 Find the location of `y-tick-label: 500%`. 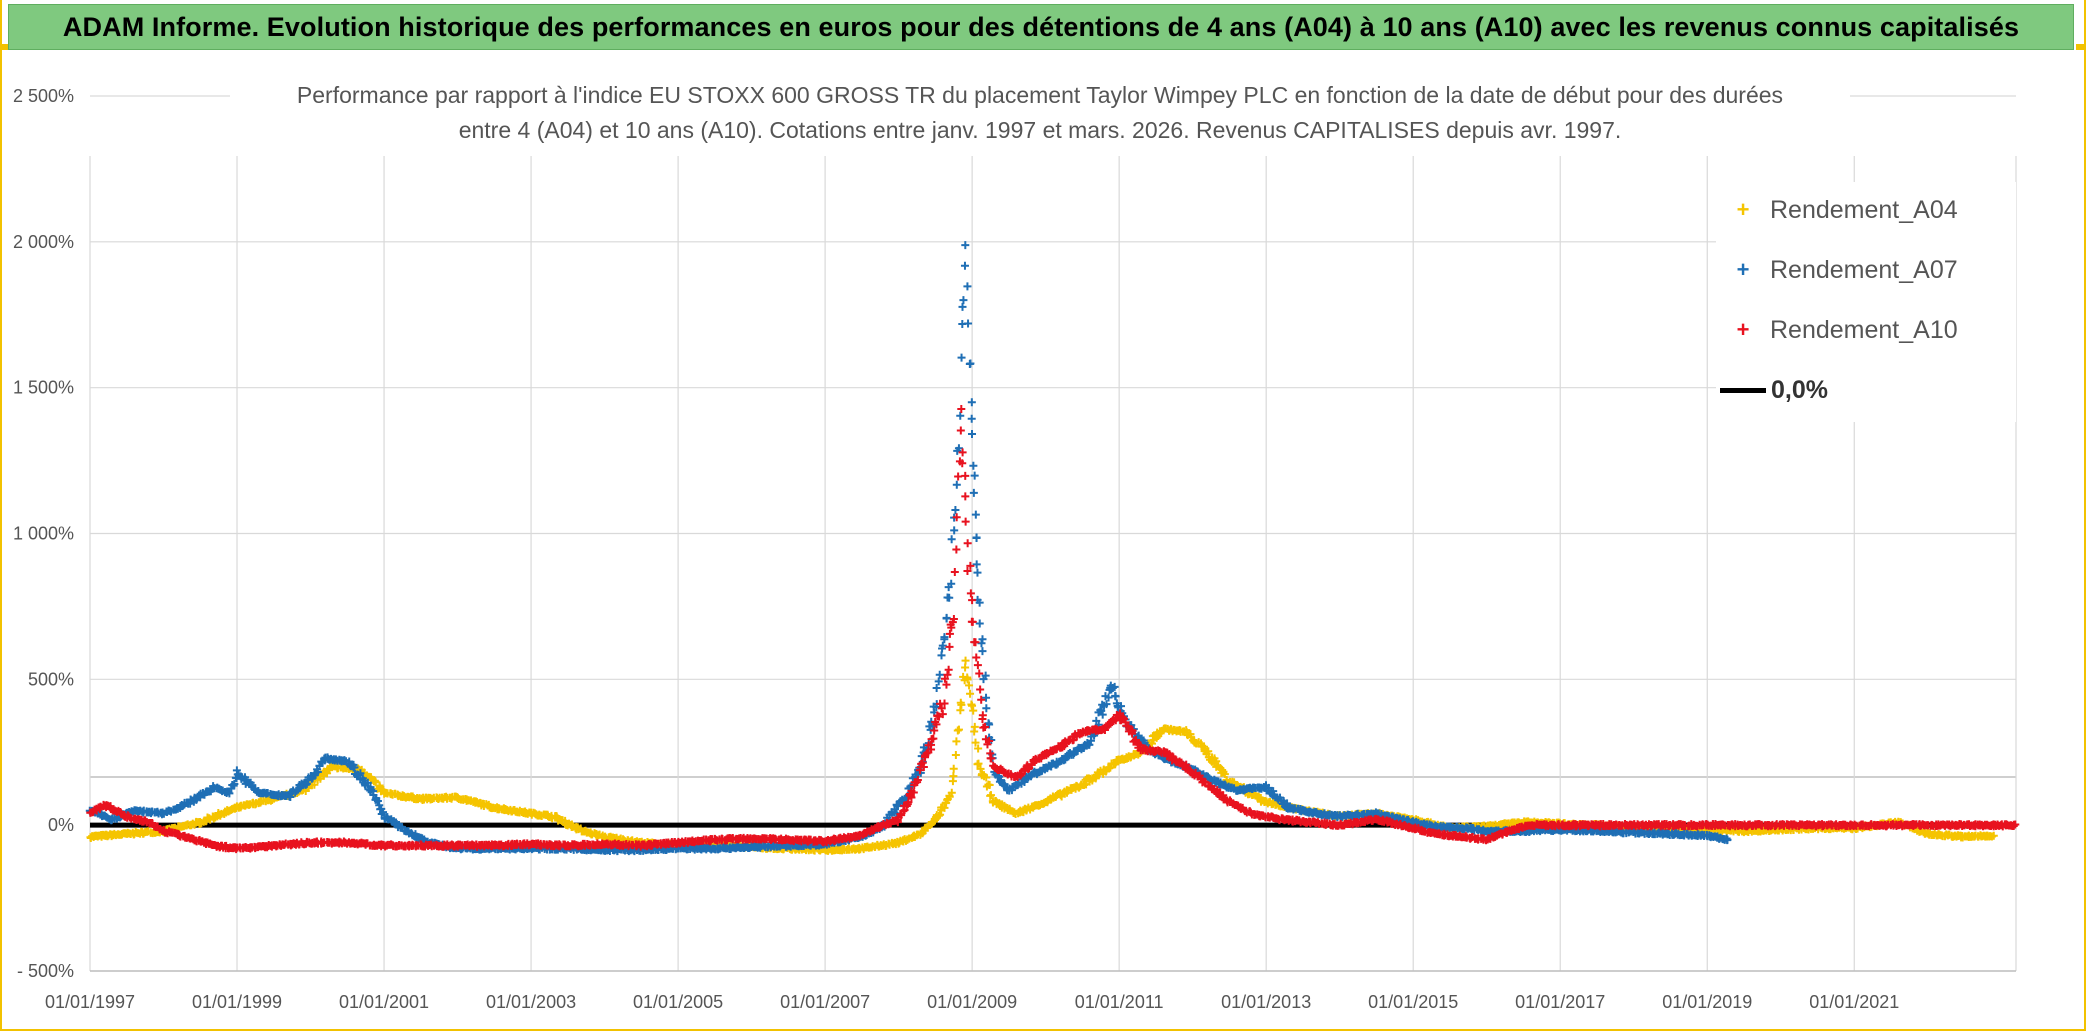

y-tick-label: 500% is located at coordinates (51, 679).